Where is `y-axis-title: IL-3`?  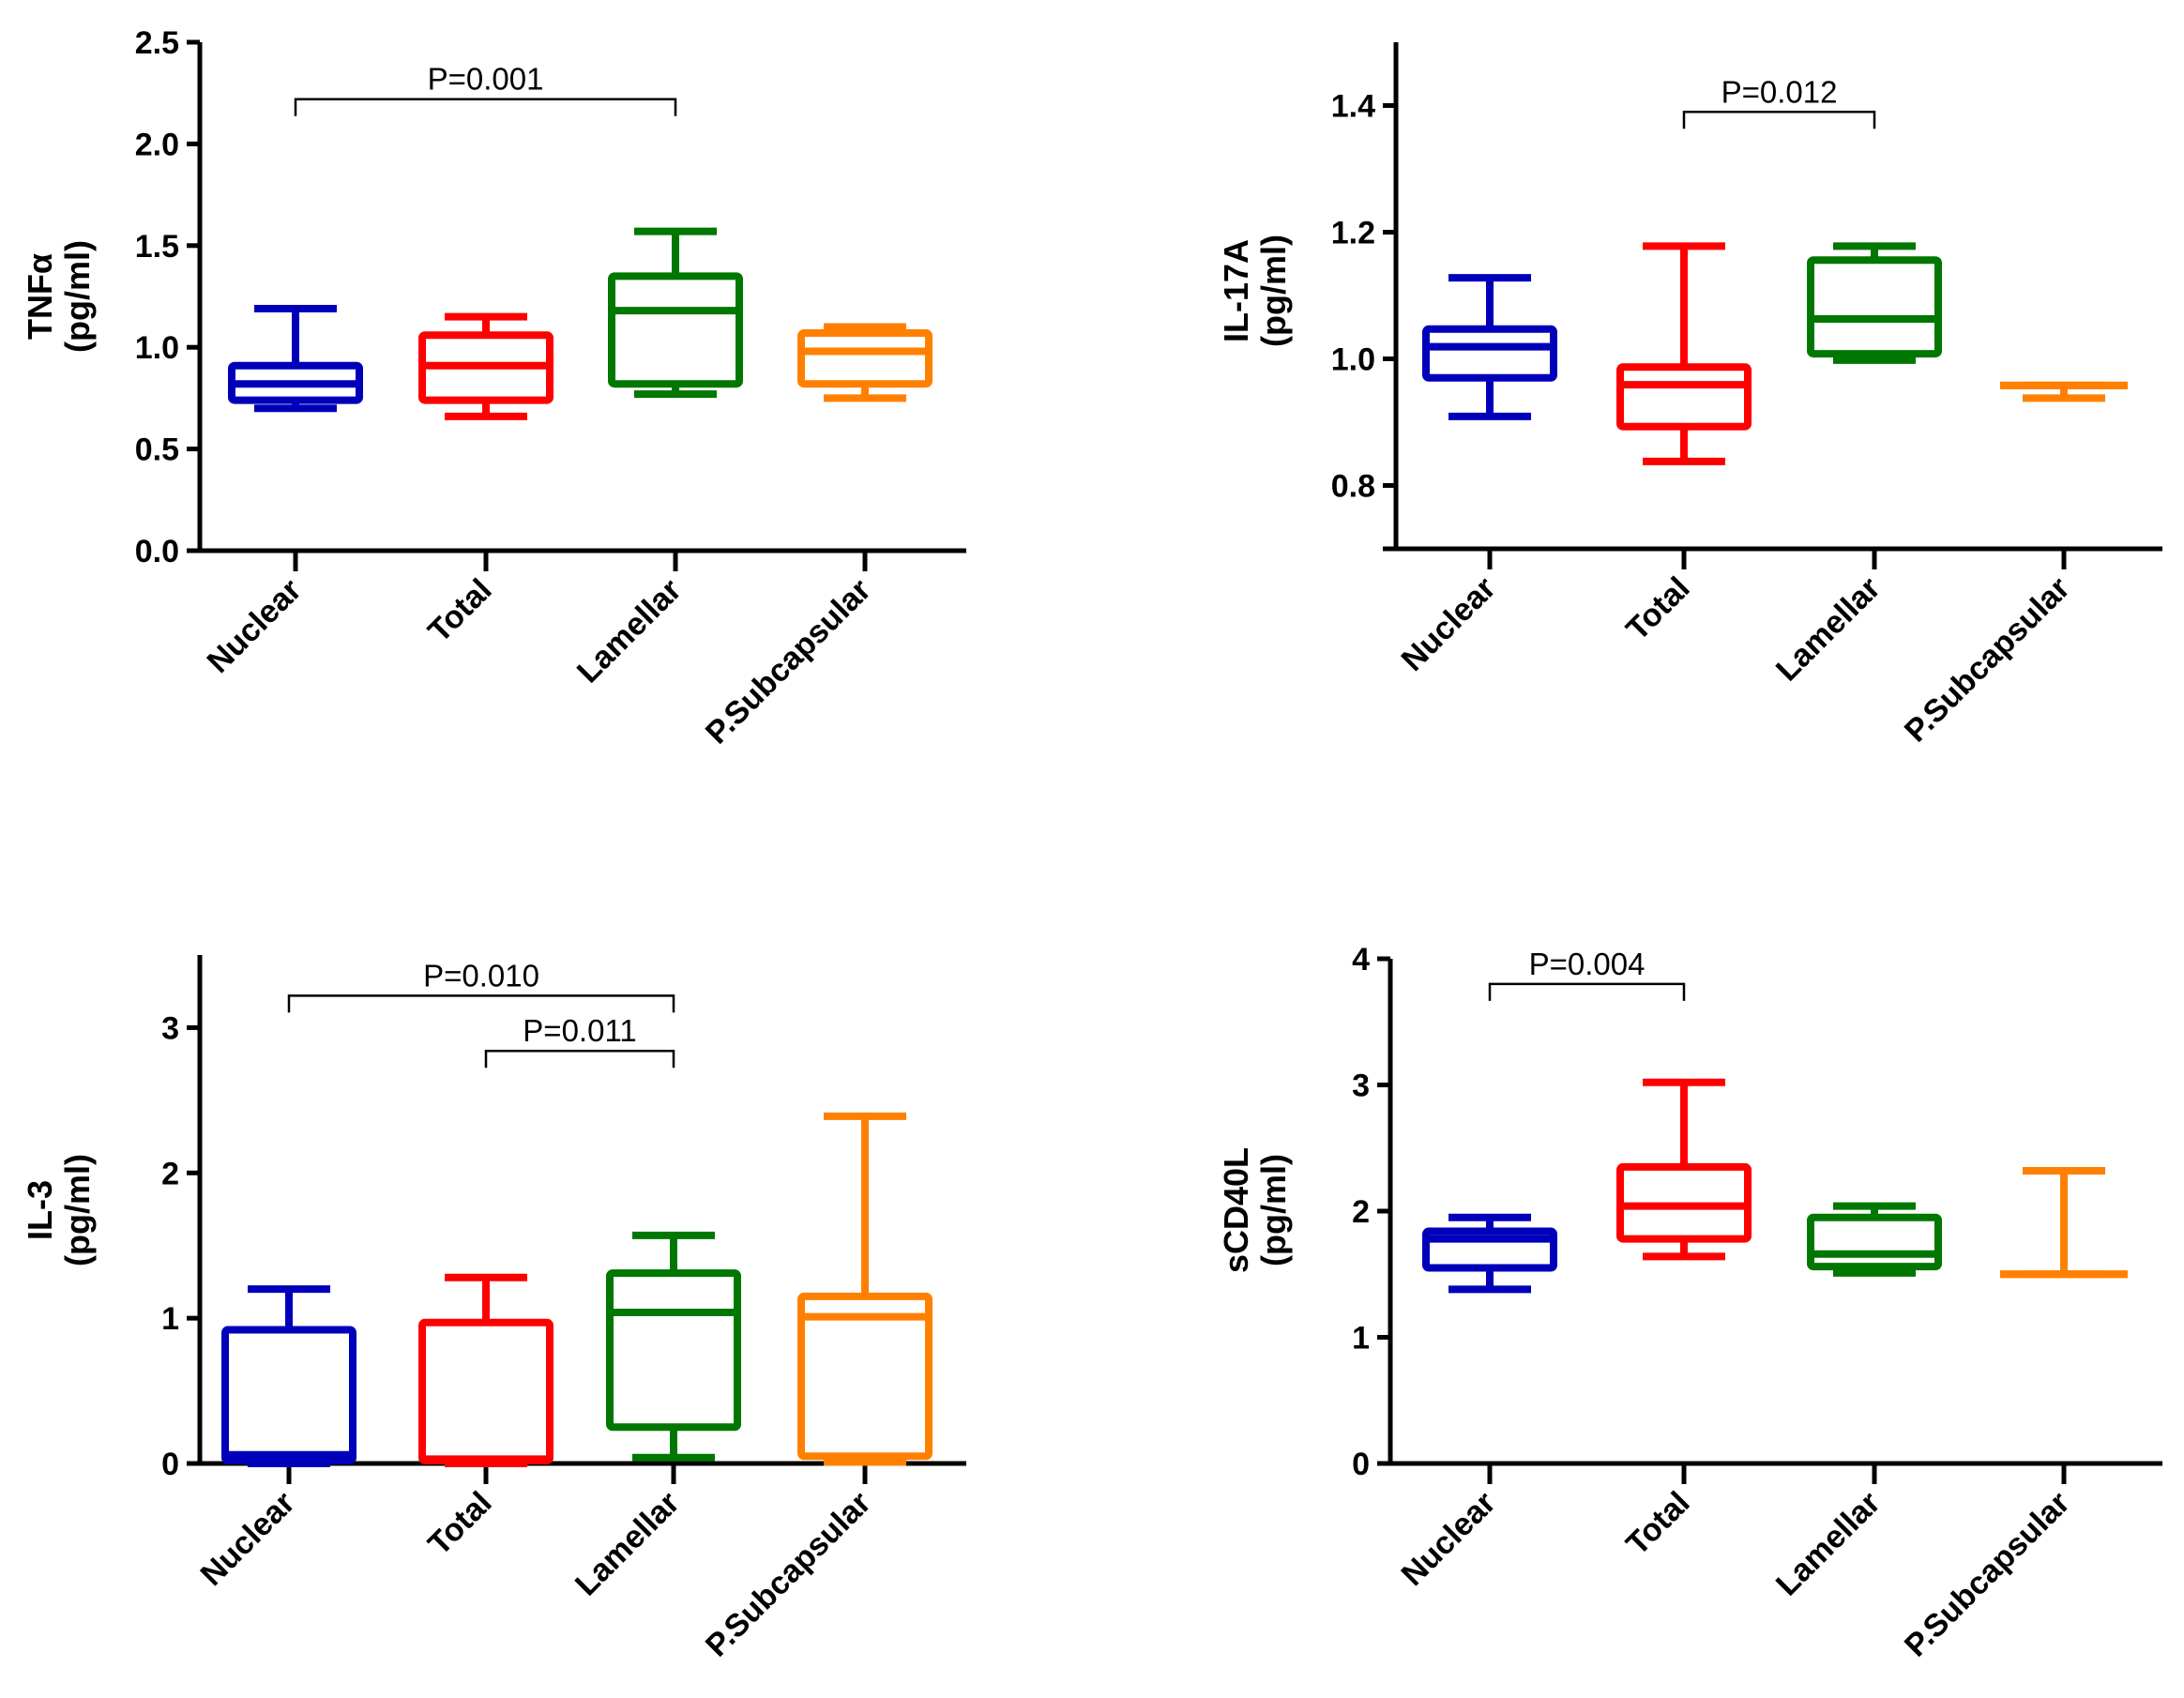
y-axis-title: IL-3 is located at coordinates (40, 1210).